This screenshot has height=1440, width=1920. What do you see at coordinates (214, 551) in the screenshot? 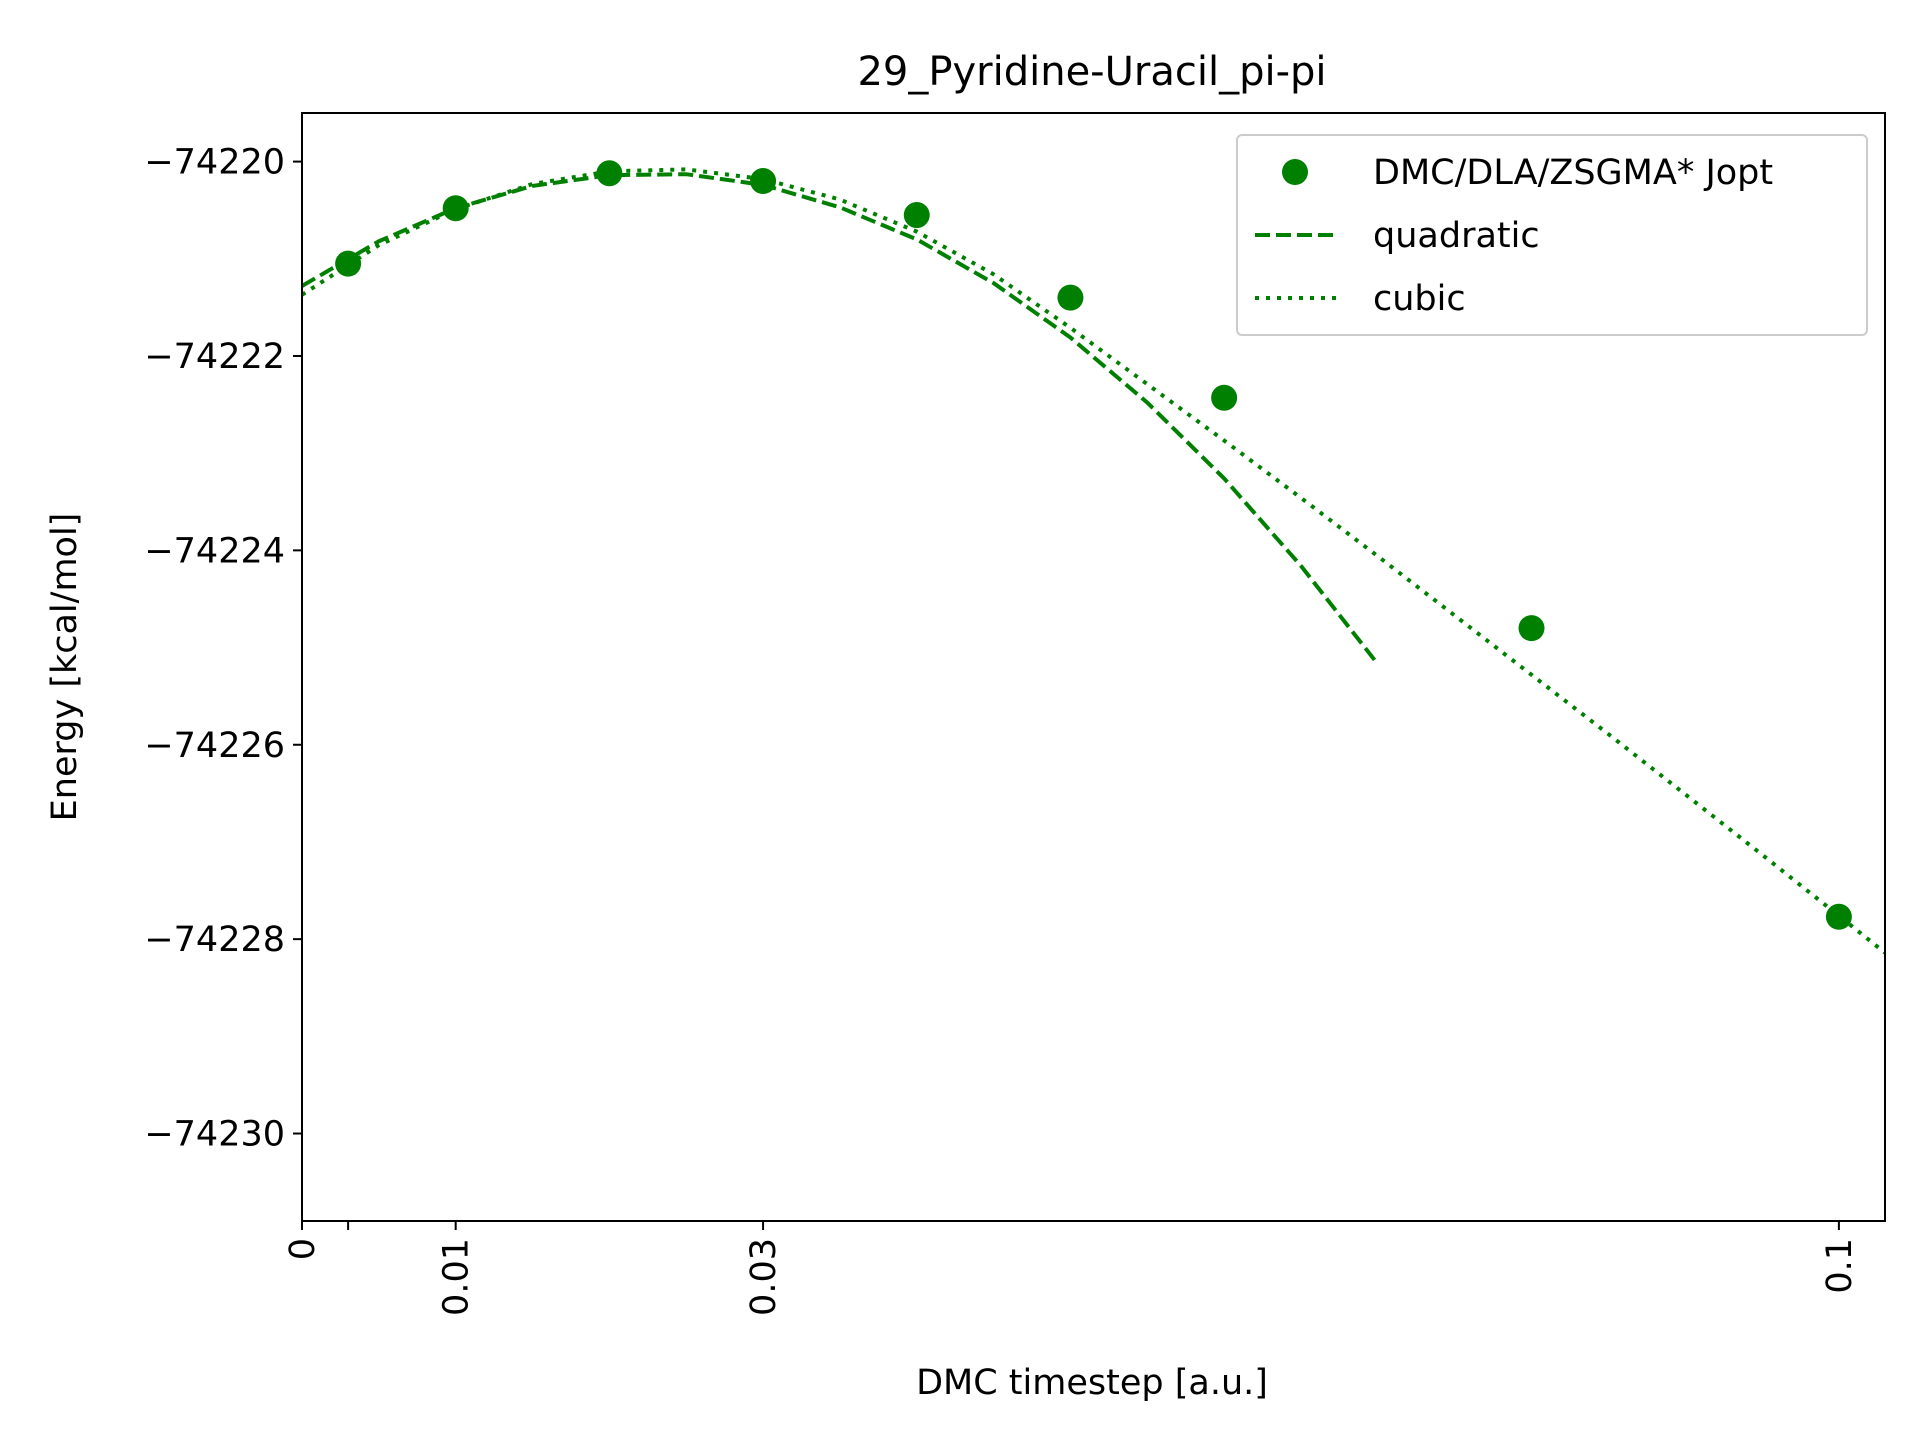
I see `y-tick-label: −74224` at bounding box center [214, 551].